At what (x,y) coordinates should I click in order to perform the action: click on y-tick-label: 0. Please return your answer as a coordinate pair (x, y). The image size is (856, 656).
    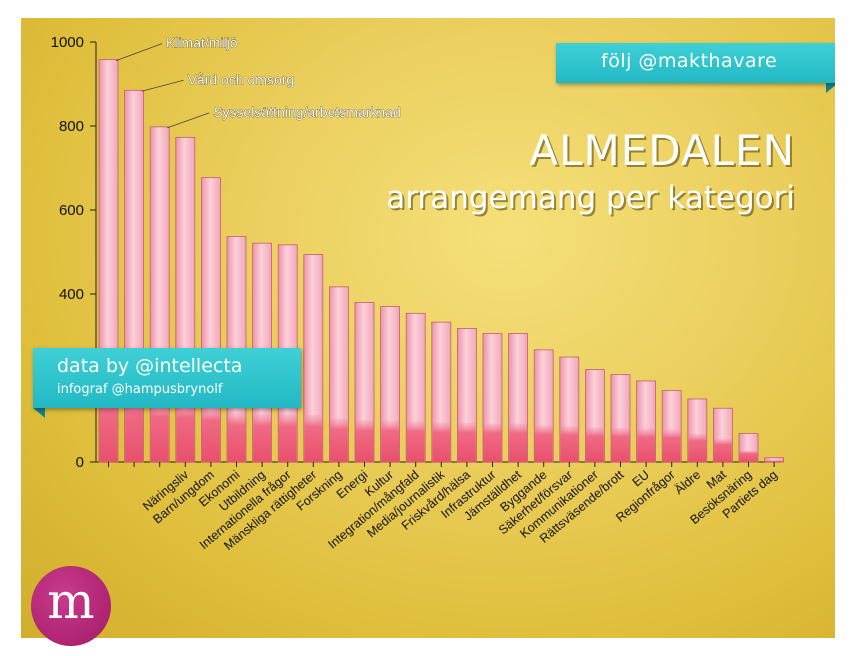
    Looking at the image, I should click on (80, 462).